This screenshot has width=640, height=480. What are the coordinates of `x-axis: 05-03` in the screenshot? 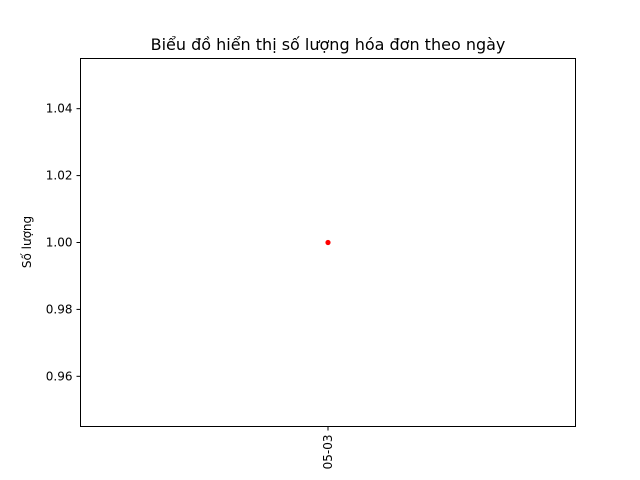 It's located at (328, 448).